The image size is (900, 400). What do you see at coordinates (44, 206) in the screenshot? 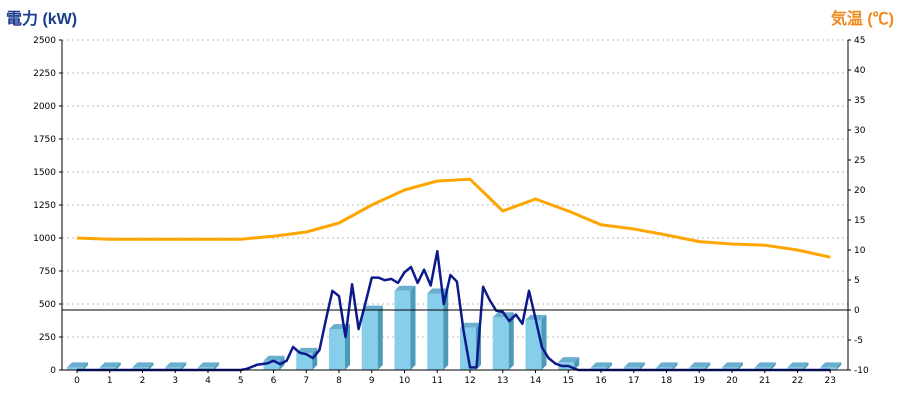
I see `left-tick-label: 1250` at bounding box center [44, 206].